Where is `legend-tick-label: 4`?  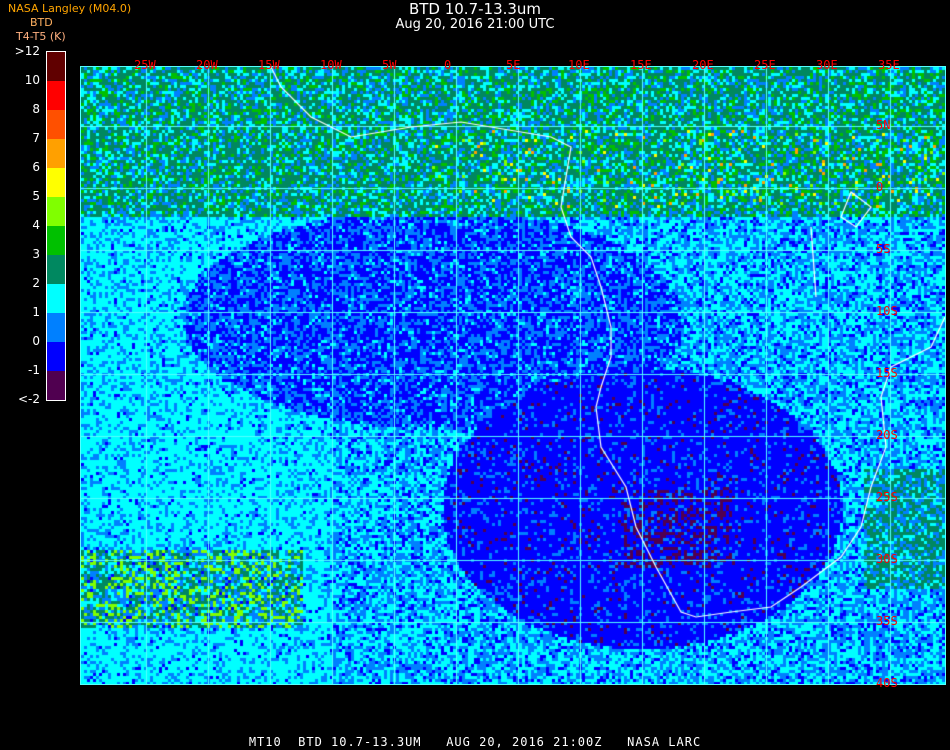
legend-tick-label: 4 is located at coordinates (36, 225).